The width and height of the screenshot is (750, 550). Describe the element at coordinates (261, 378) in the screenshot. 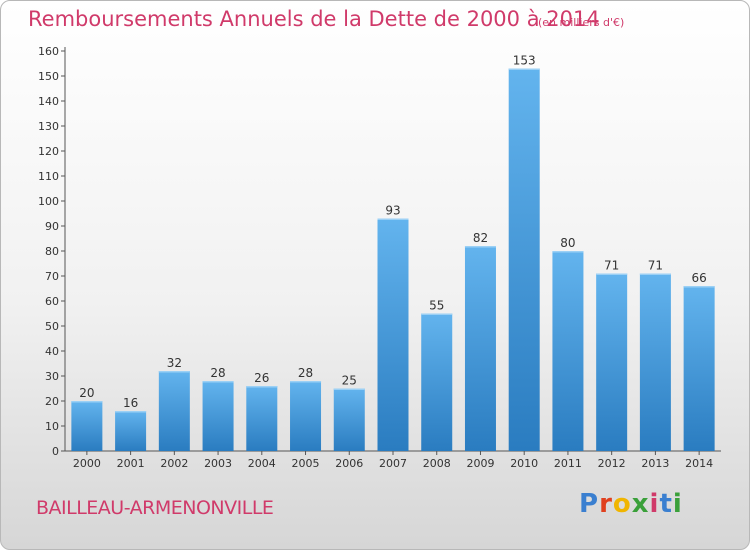

I see `data-label: 26` at that location.